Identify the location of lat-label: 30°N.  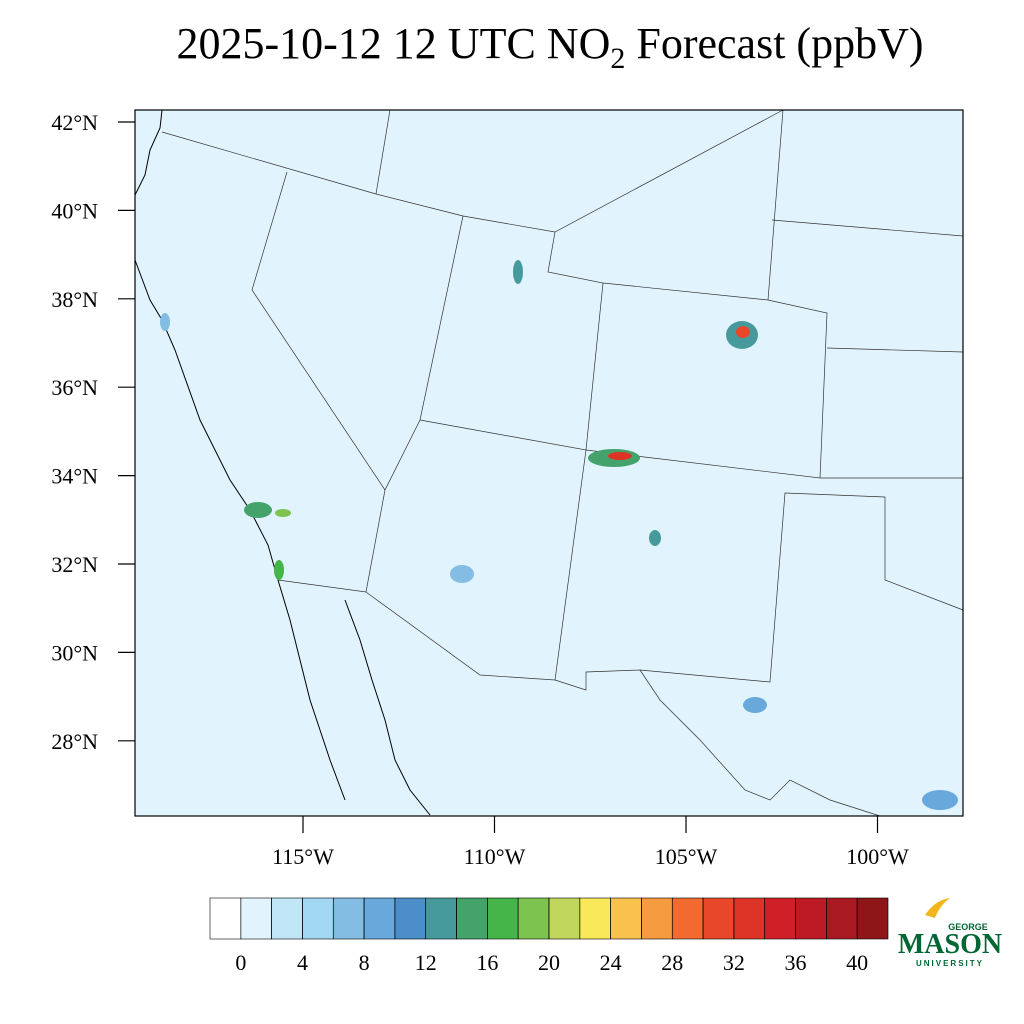
(74, 652).